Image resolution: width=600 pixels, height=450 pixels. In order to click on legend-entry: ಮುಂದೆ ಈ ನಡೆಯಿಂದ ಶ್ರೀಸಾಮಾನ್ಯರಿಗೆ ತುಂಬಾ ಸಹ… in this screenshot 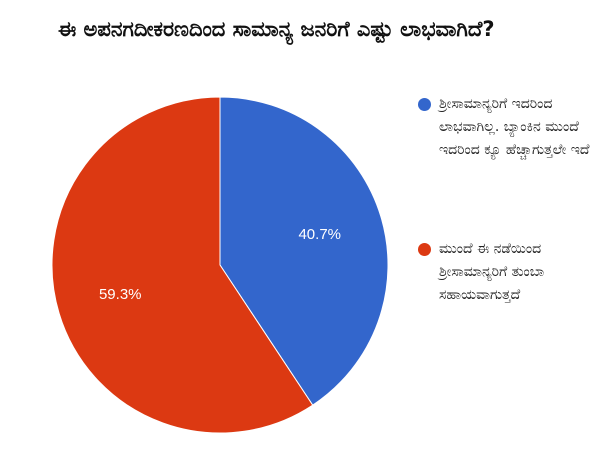, I will do `click(502, 272)`.